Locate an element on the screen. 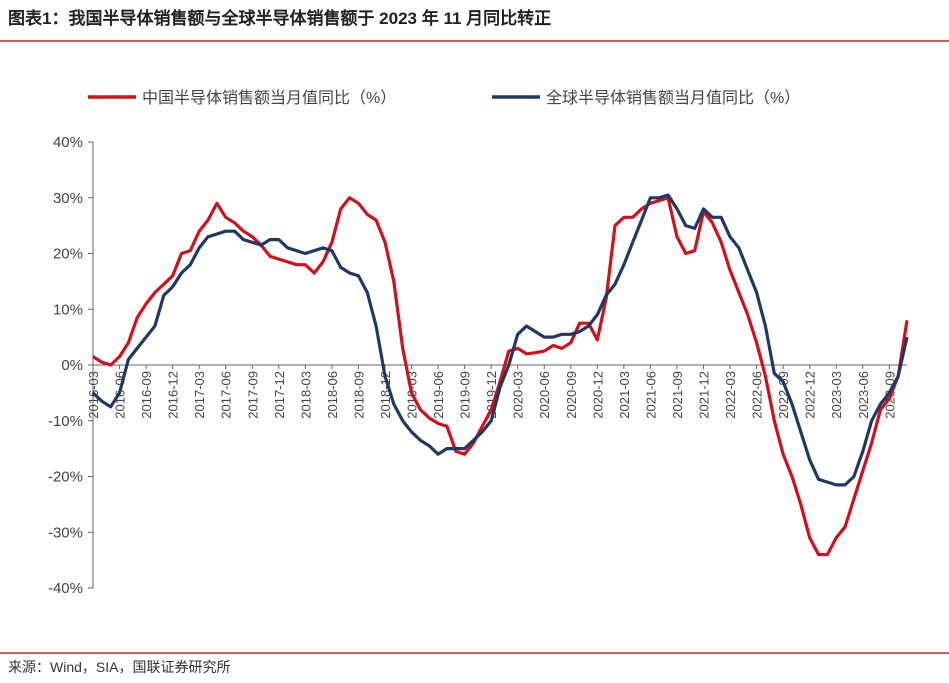  x-tick-label: 2023-06 is located at coordinates (863, 395).